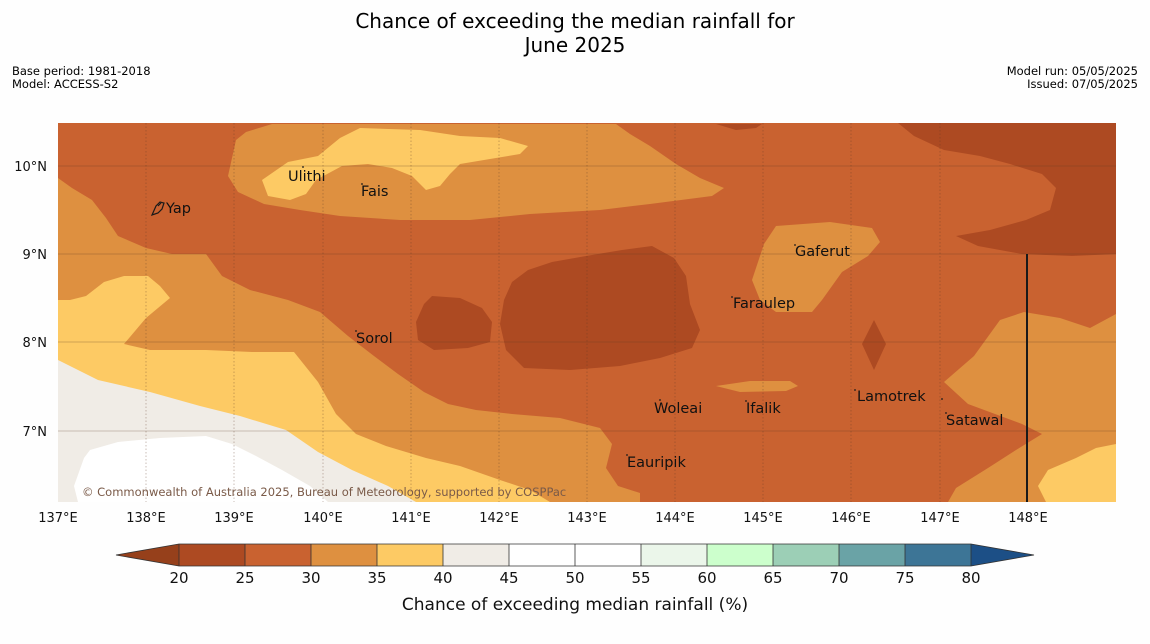  I want to click on colorbar-tick-25: 25, so click(244, 578).